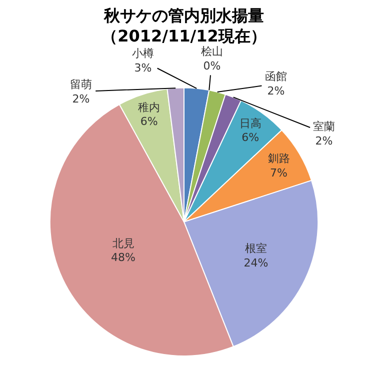 The width and height of the screenshot is (368, 366). I want to click on chart-title: 秋サケの管内別水揚量, so click(183, 15).